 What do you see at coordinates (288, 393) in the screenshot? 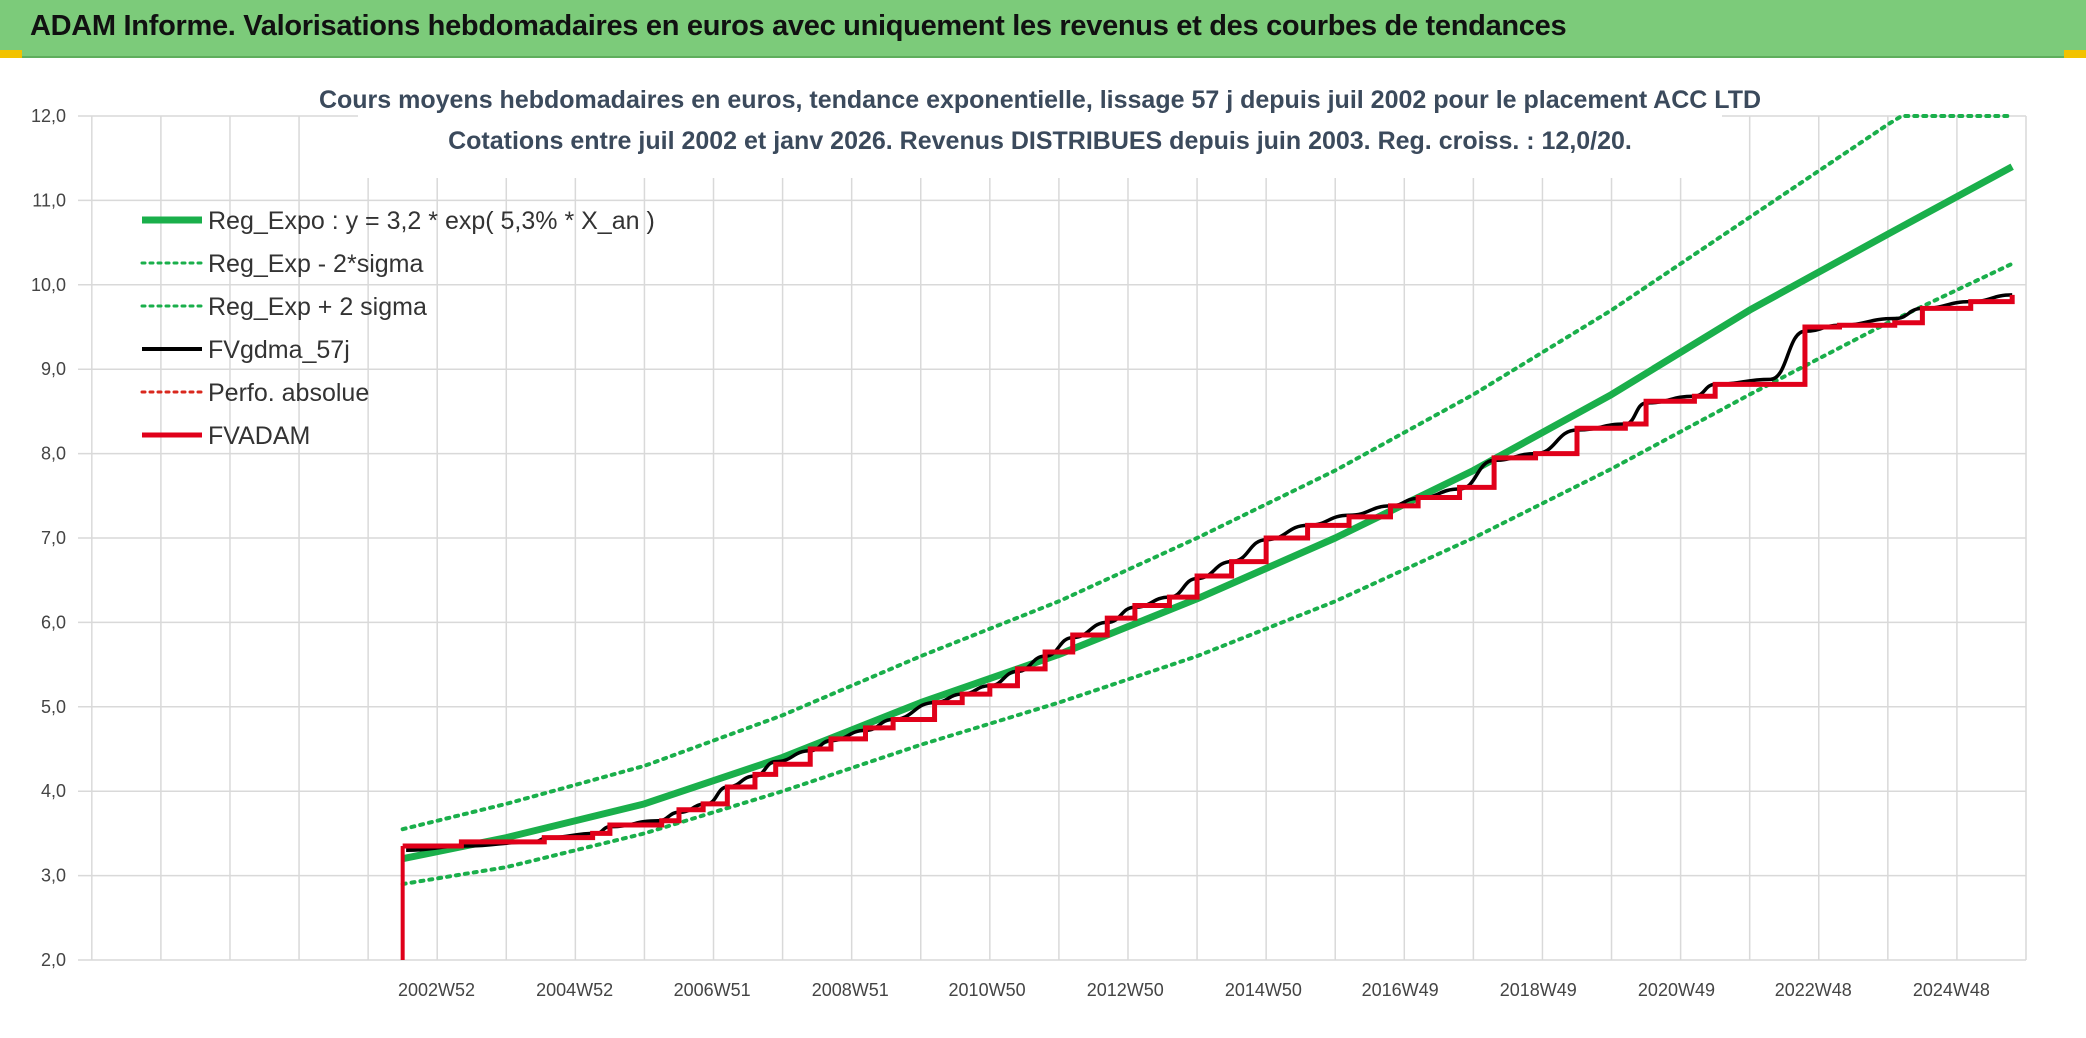
I see `legend-label-4: Perfo. absolue` at bounding box center [288, 393].